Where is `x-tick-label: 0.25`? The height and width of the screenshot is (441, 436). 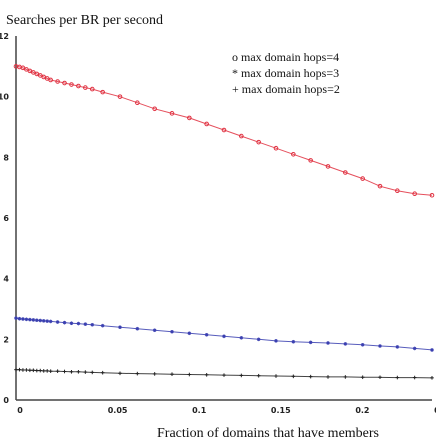 x-tick-label: 0.25 is located at coordinates (435, 410).